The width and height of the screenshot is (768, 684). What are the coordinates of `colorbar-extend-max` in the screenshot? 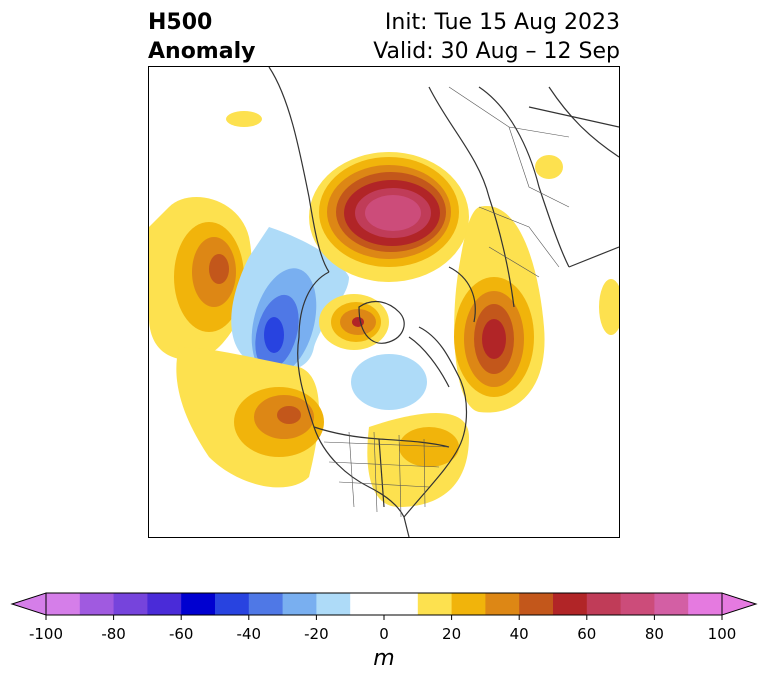 It's located at (739, 604).